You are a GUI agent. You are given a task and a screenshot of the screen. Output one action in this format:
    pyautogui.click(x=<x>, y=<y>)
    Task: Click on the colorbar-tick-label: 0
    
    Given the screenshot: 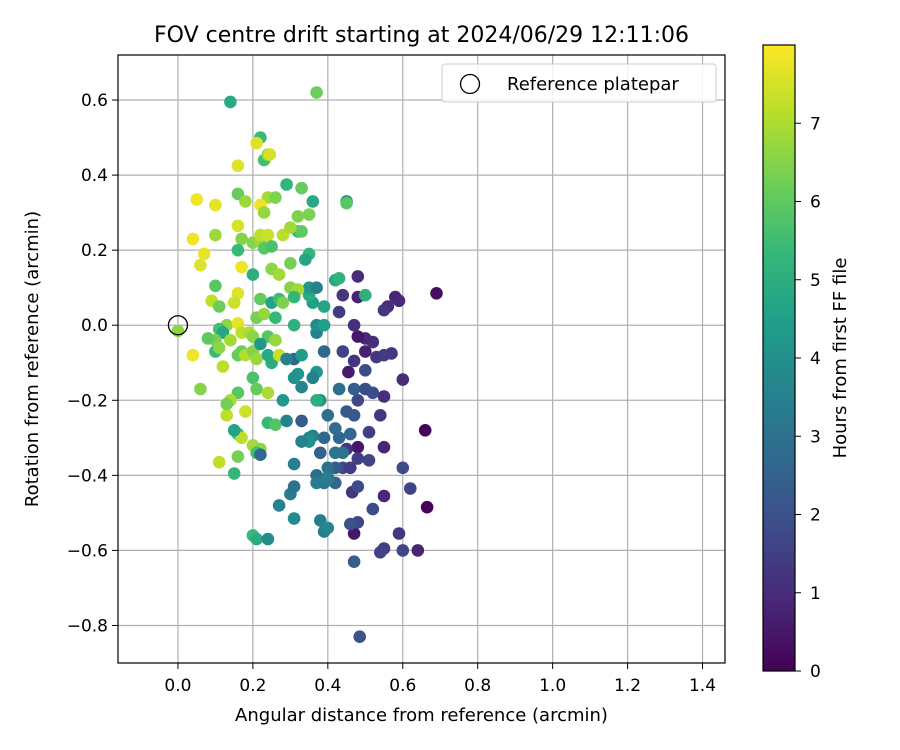 What is the action you would take?
    pyautogui.click(x=815, y=672)
    